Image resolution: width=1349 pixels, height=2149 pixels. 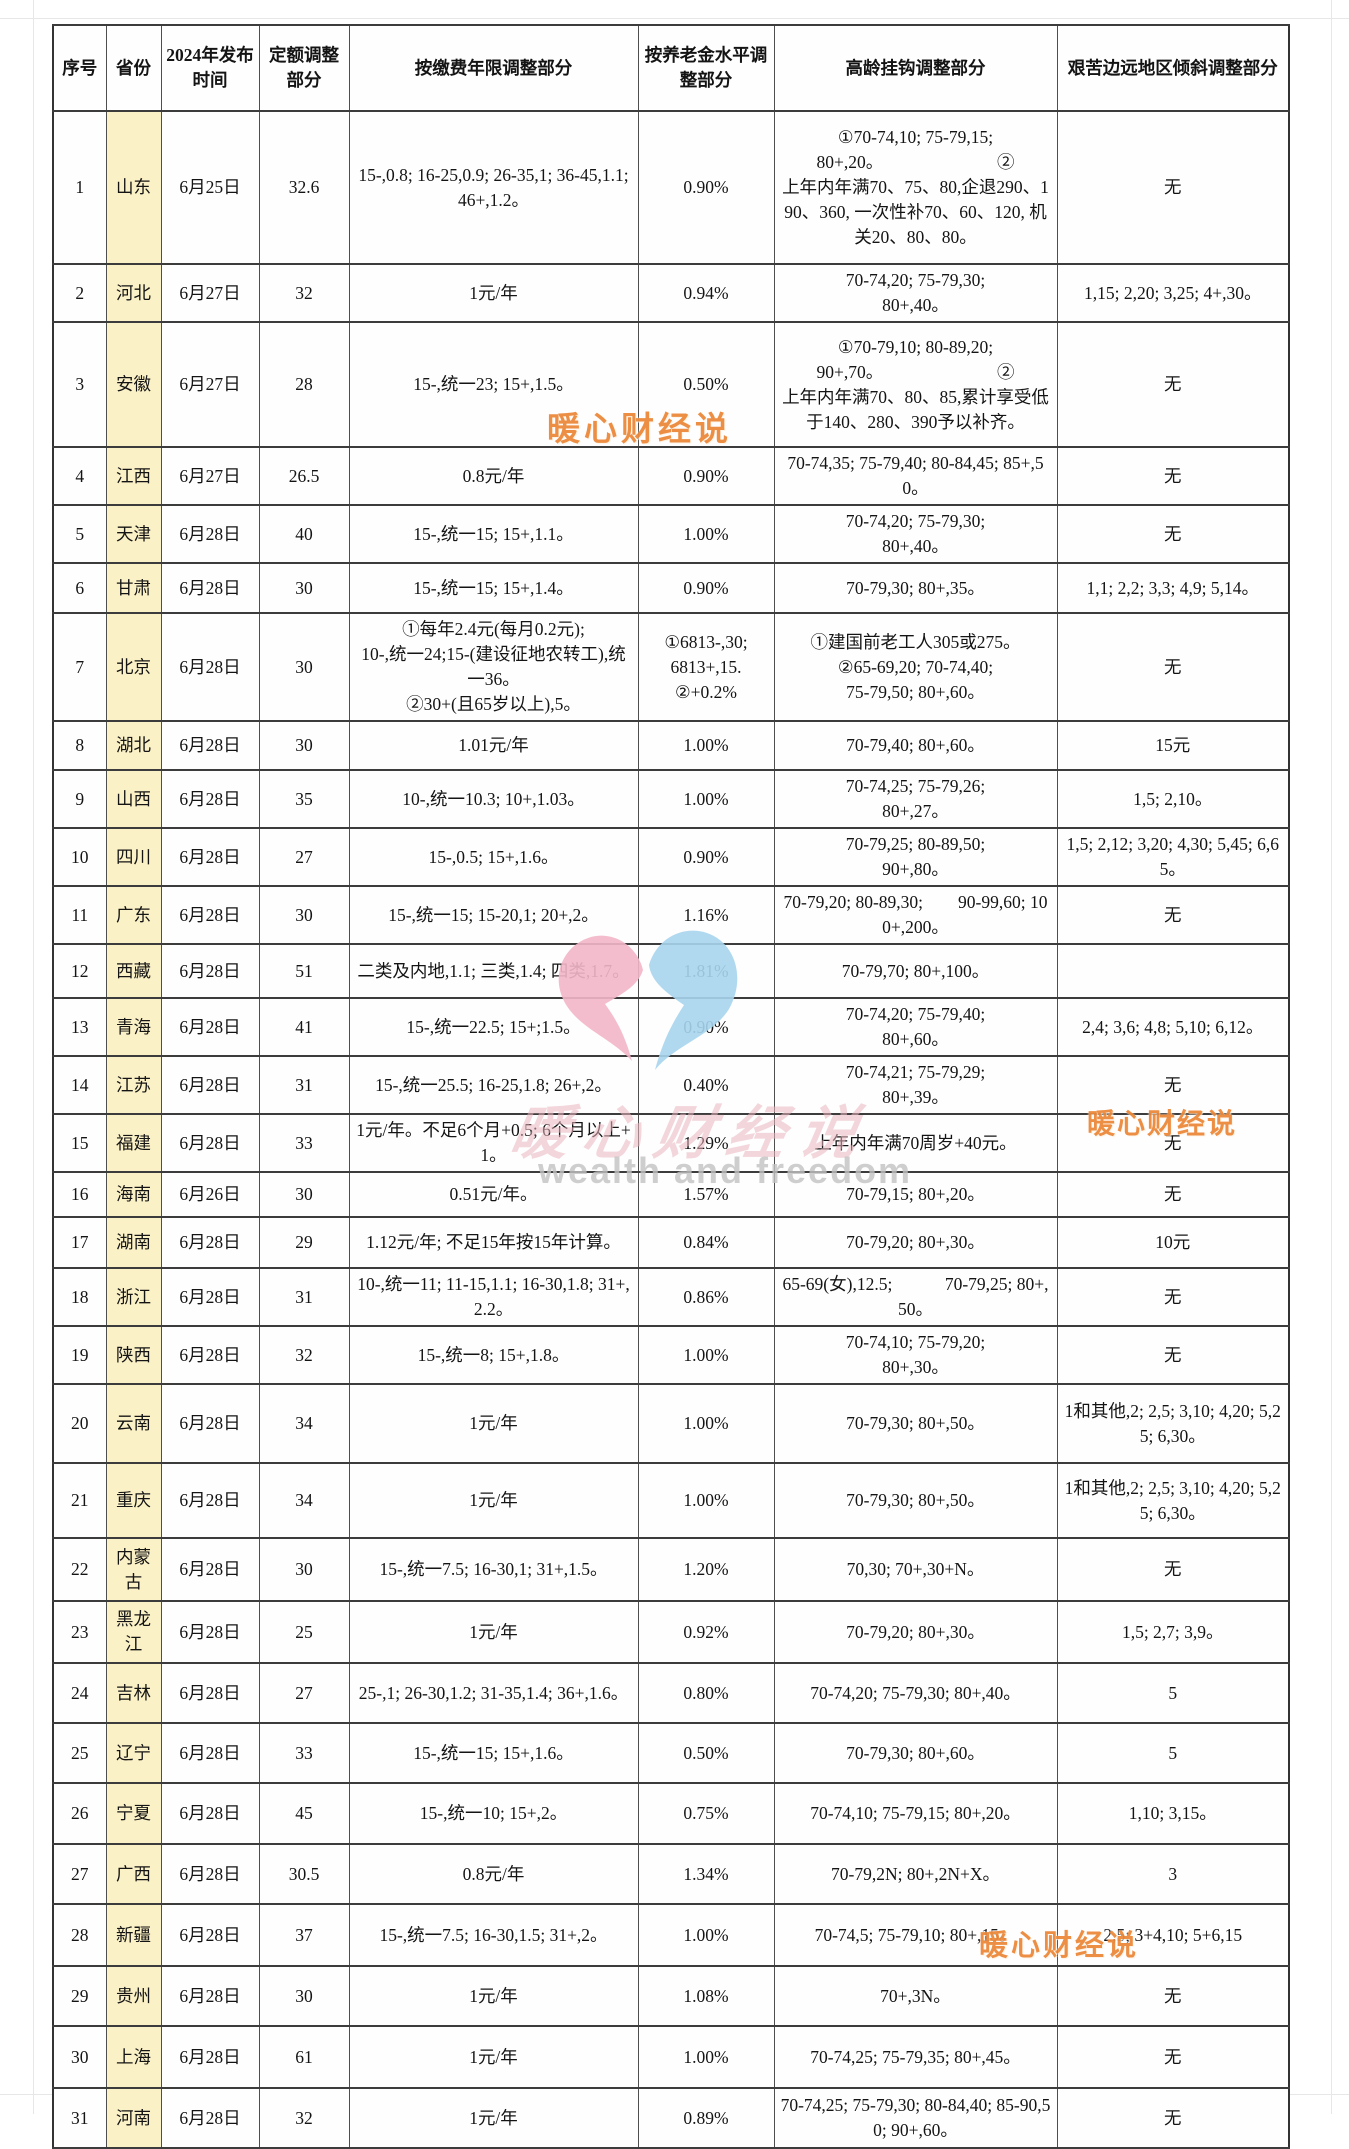 I want to click on cell-years: 15-,统一23; 15+,1.5。, so click(x=493, y=384).